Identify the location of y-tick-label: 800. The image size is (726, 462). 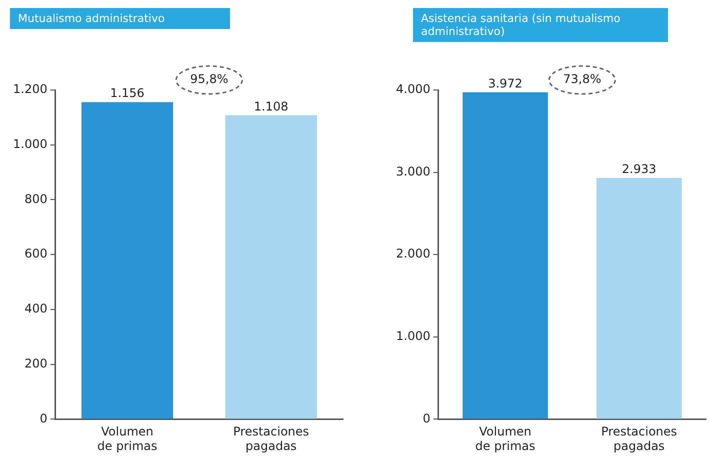
(36, 199).